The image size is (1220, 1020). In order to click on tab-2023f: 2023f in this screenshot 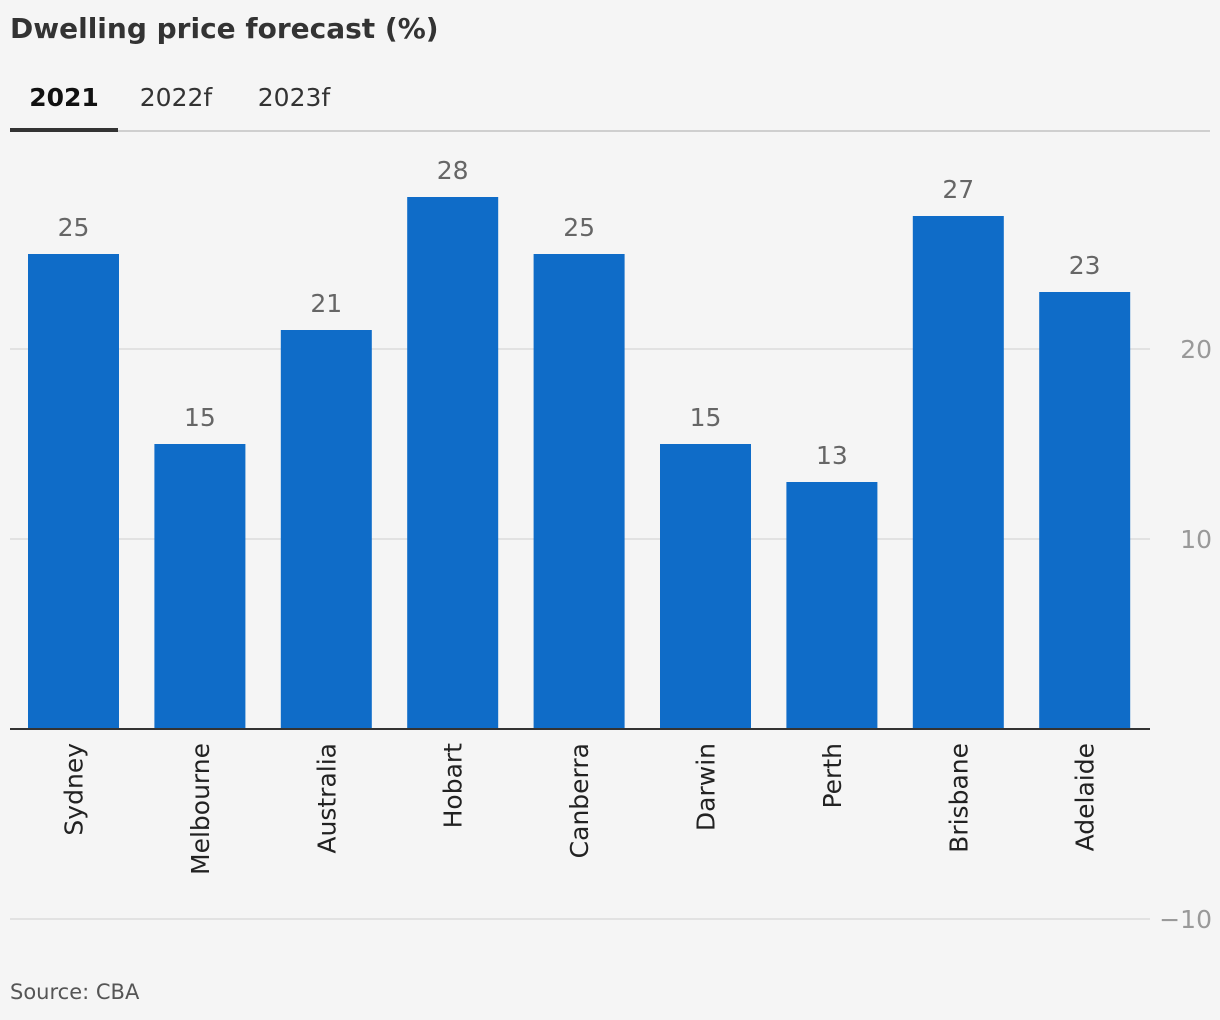, I will do `click(294, 97)`.